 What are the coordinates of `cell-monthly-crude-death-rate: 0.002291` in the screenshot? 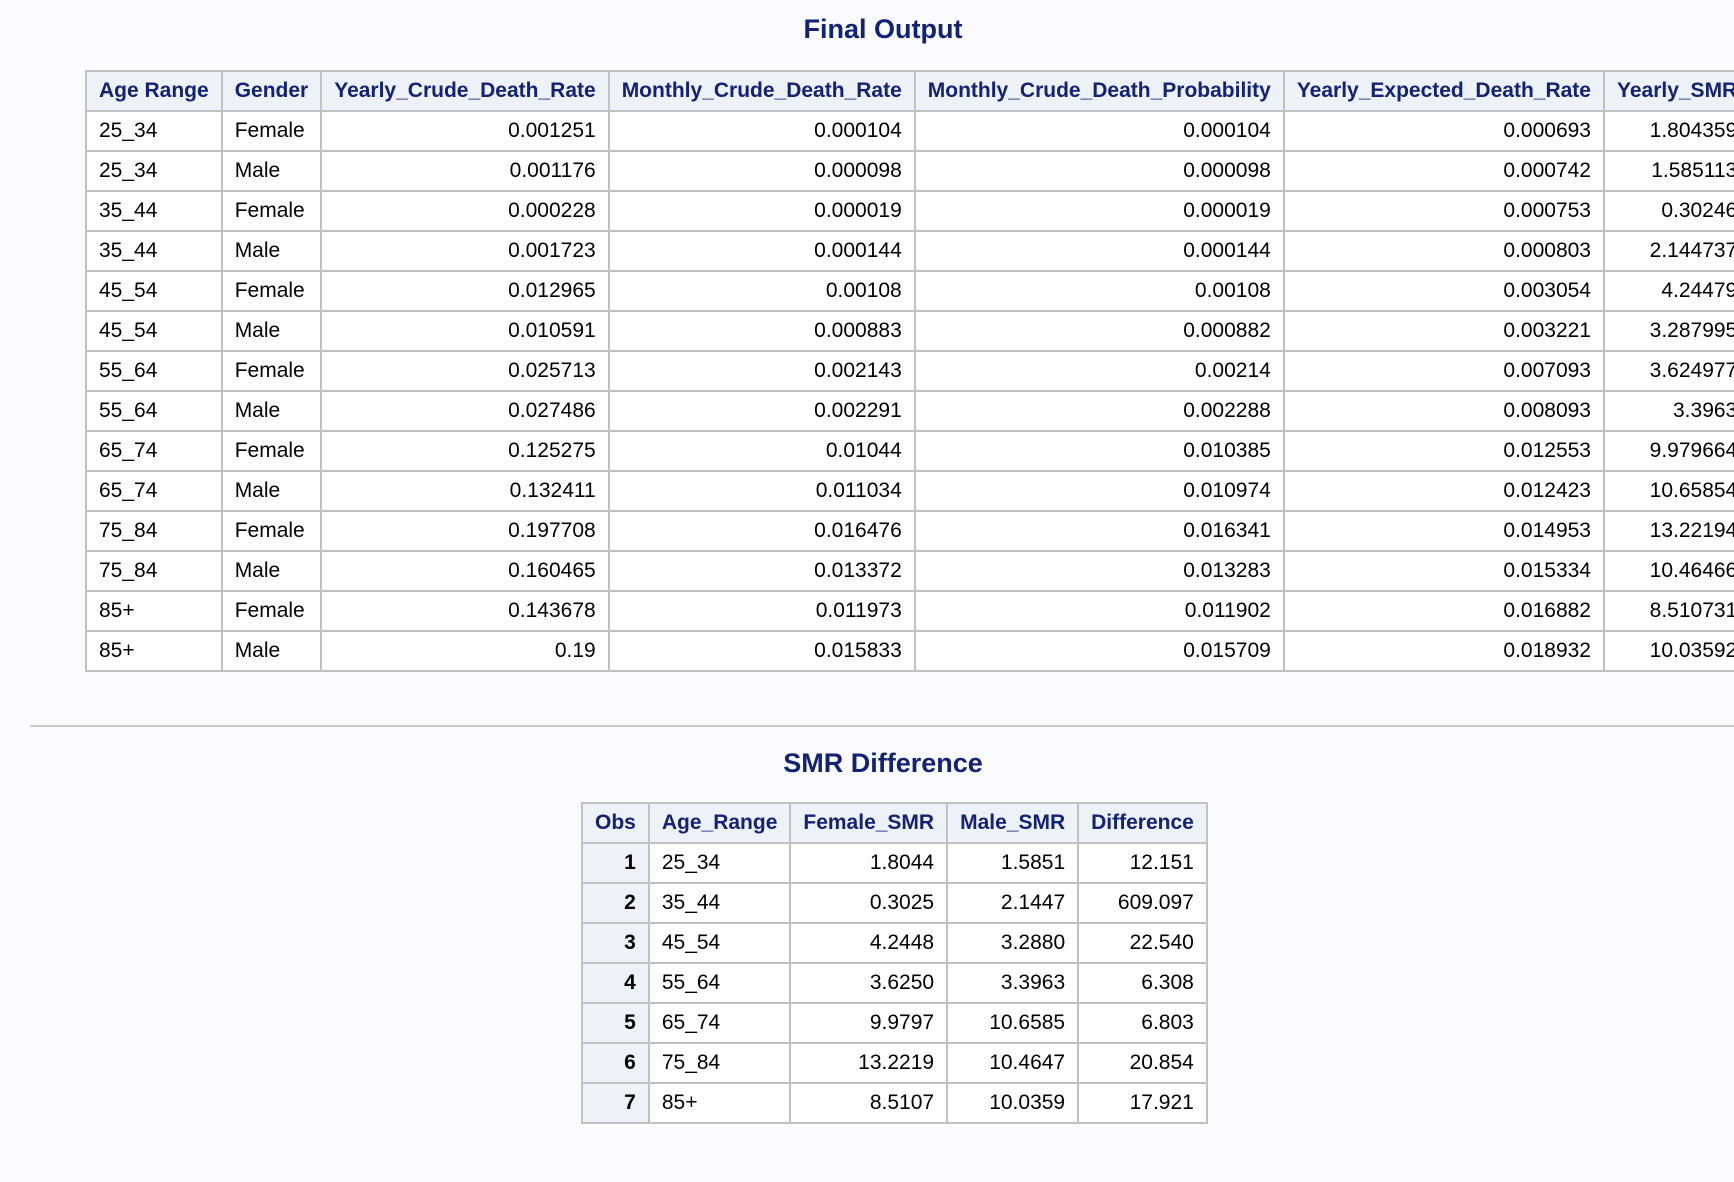 It's located at (761, 411).